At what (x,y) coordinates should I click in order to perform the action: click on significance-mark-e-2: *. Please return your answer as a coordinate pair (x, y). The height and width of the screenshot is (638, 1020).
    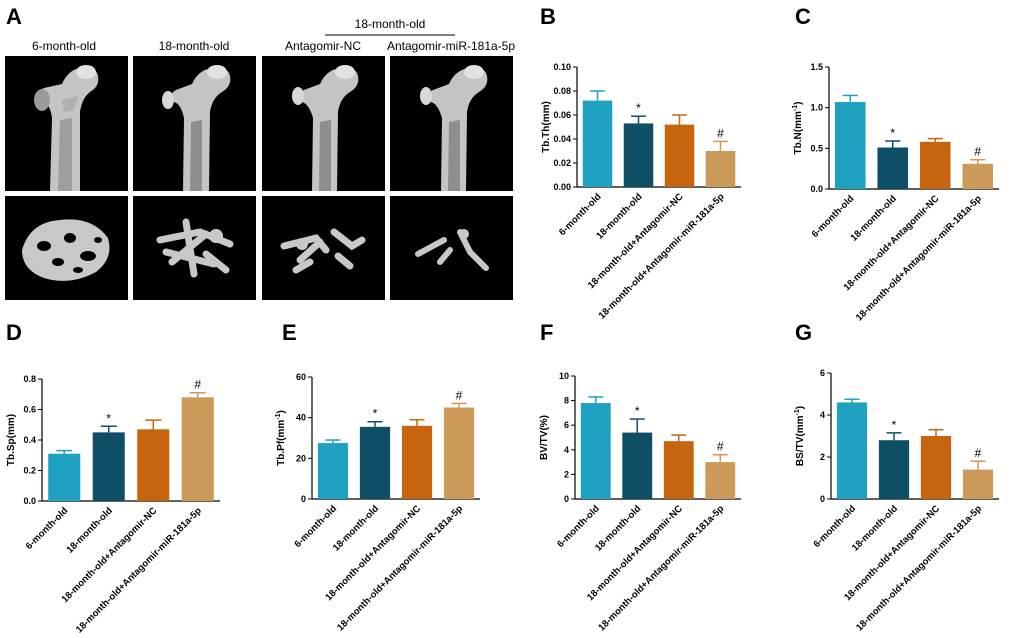
    Looking at the image, I should click on (375, 414).